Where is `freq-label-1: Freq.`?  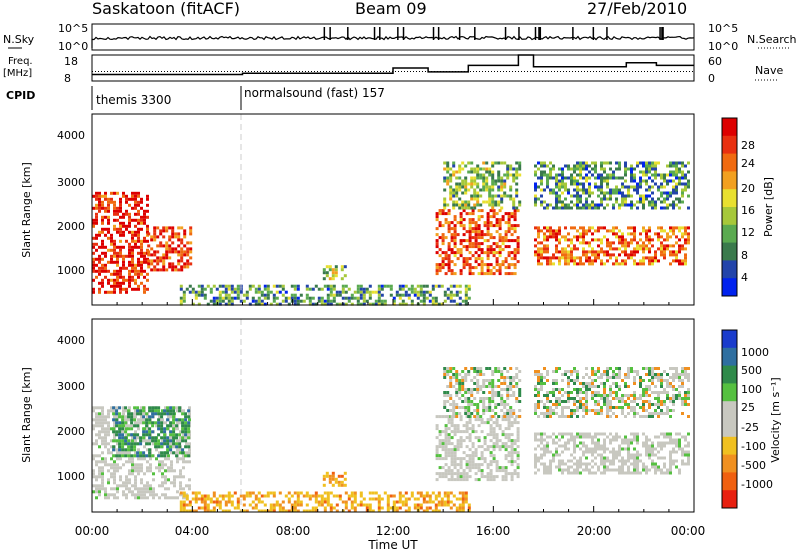
freq-label-1: Freq. is located at coordinates (20, 61).